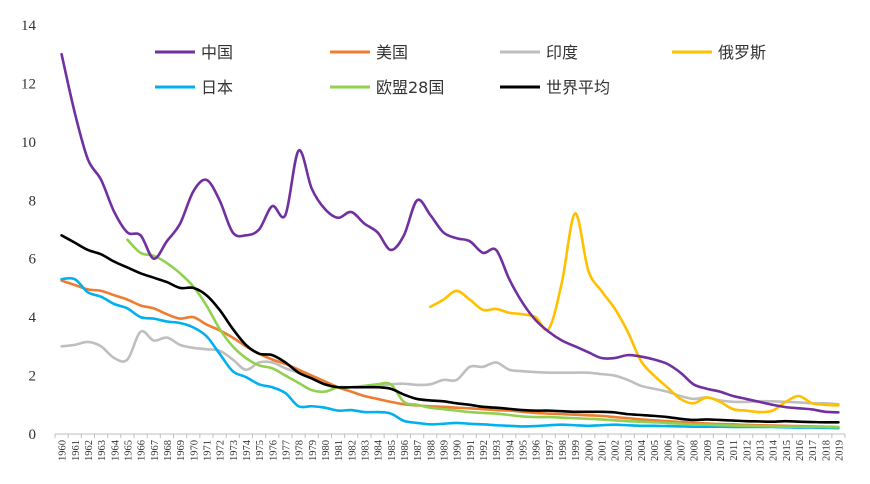  What do you see at coordinates (681, 450) in the screenshot?
I see `x-tick-label: 2007` at bounding box center [681, 450].